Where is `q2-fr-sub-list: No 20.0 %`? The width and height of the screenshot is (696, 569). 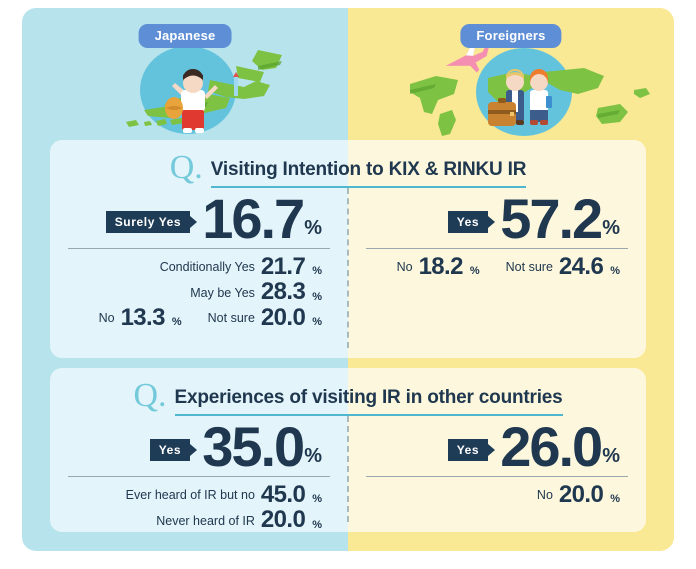
q2-fr-sub-list: No 20.0 % is located at coordinates (497, 492).